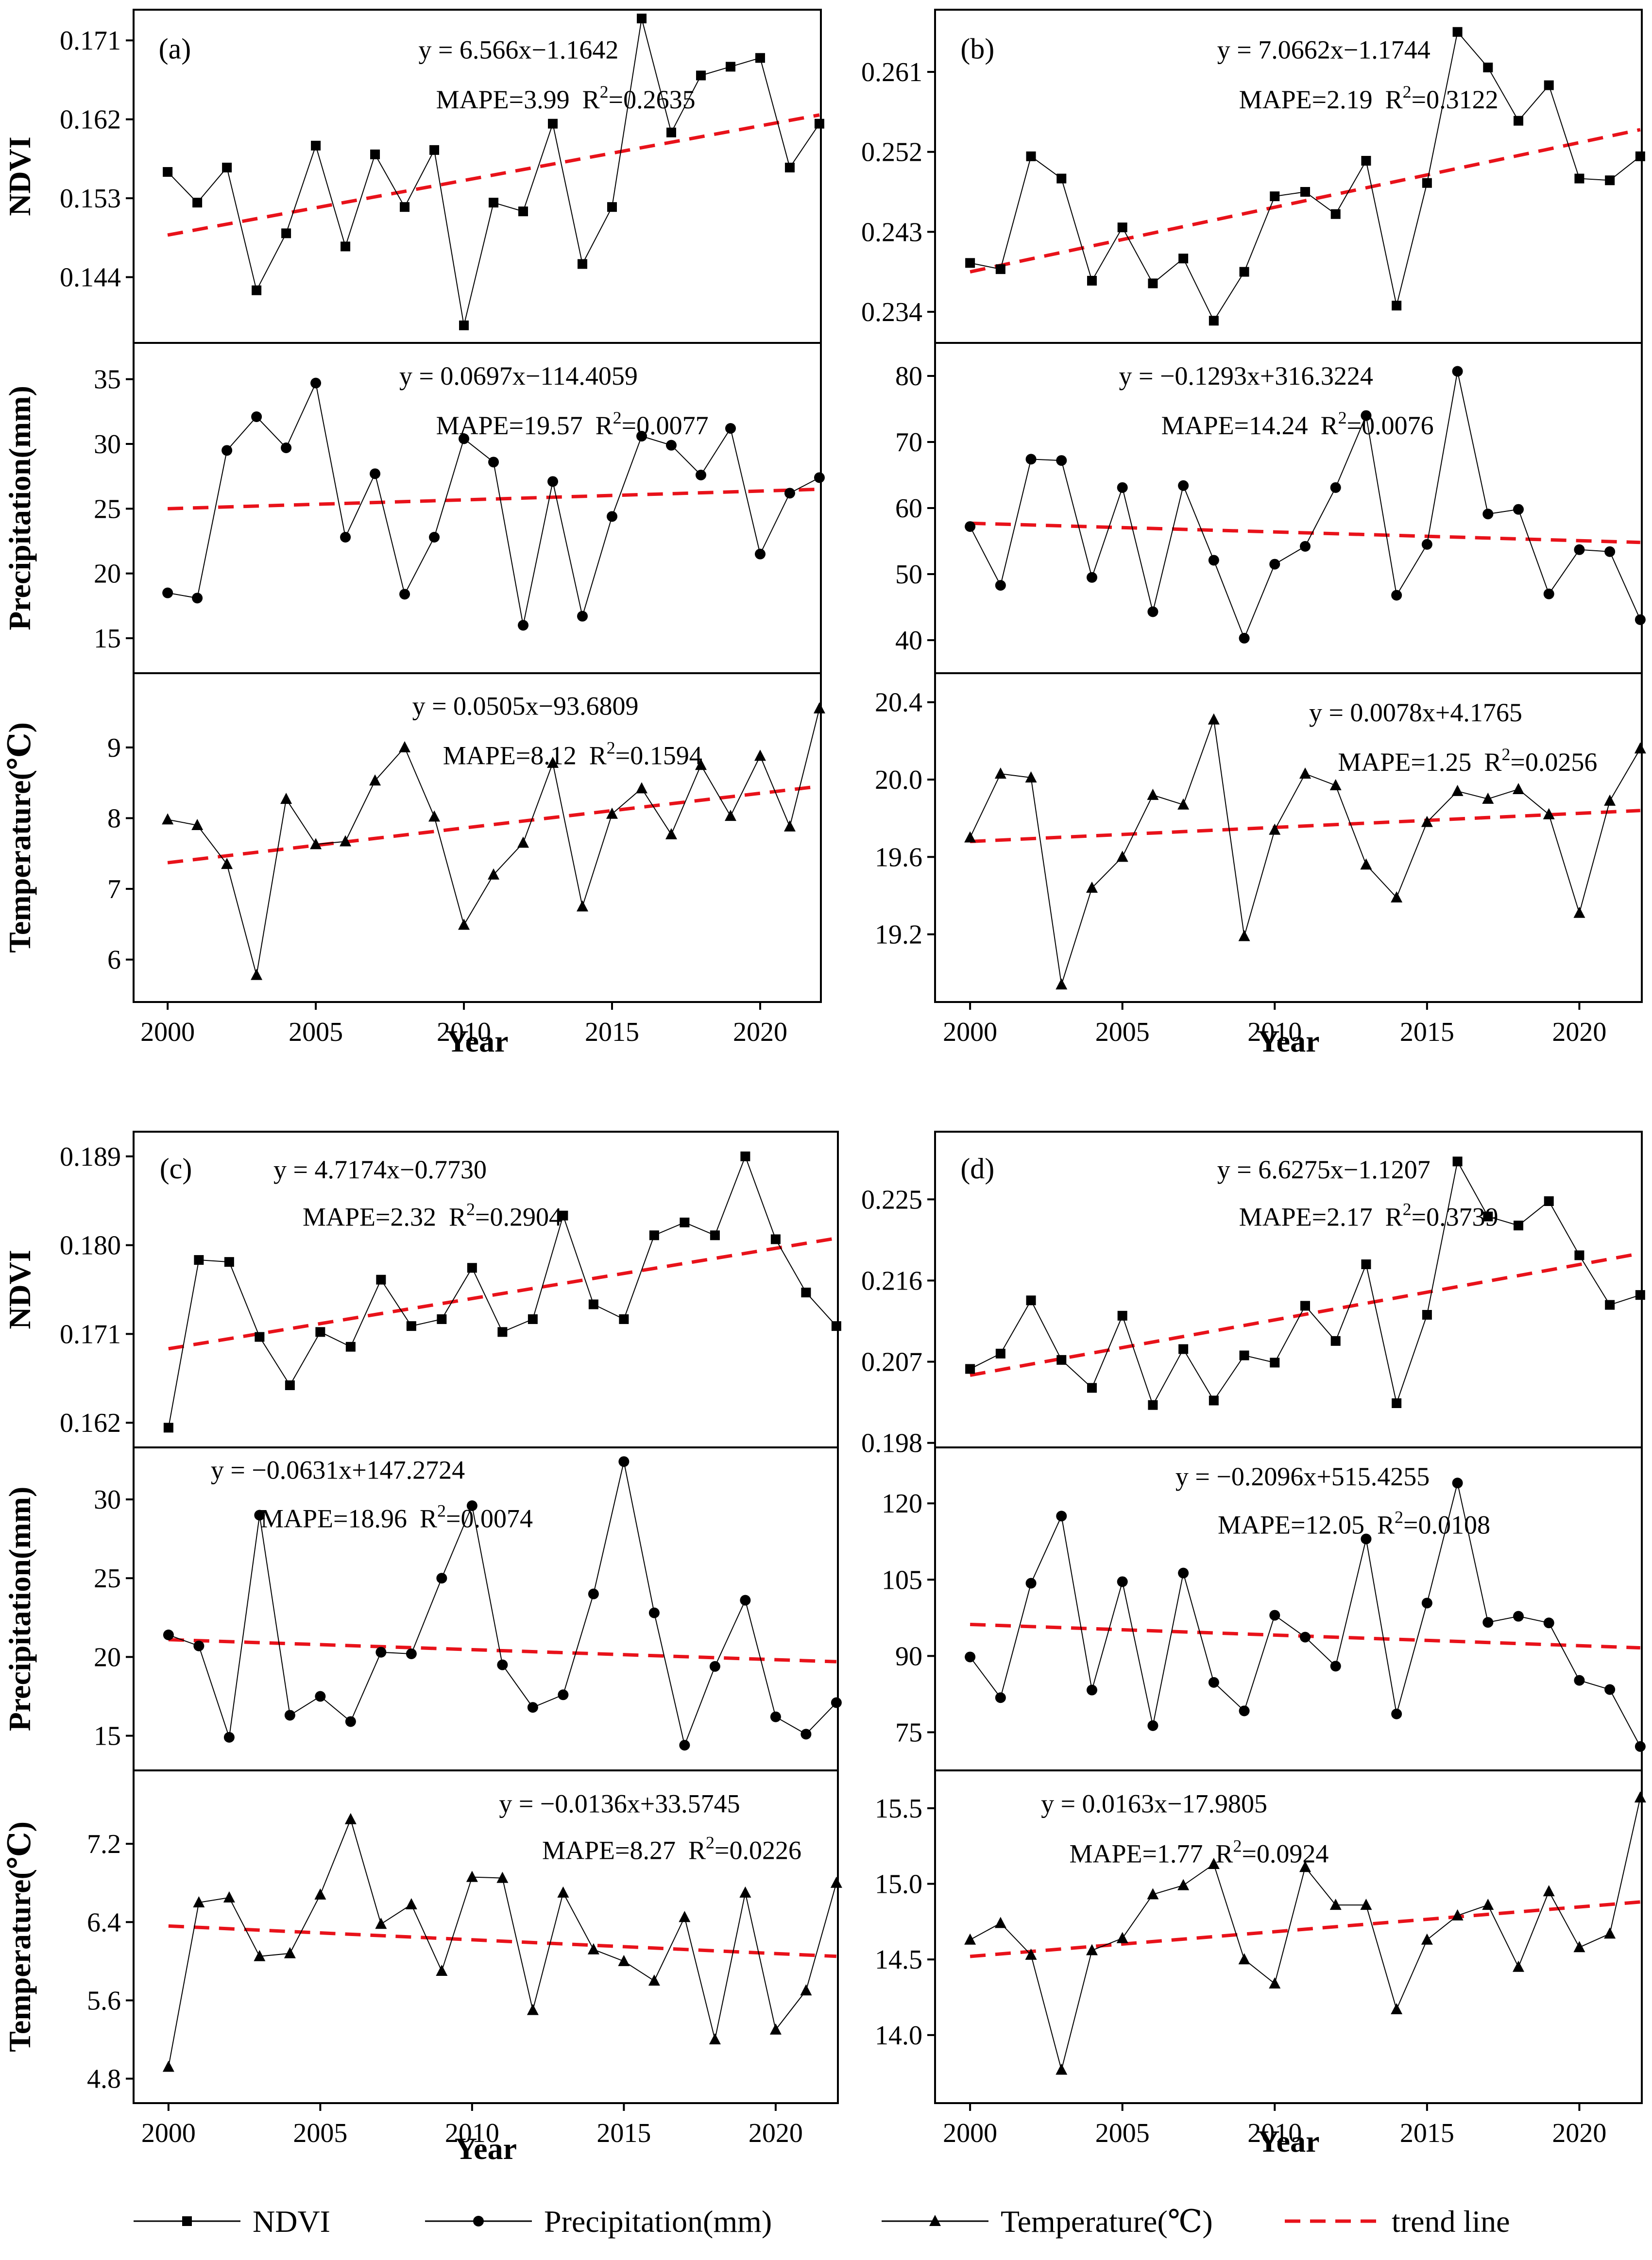  I want to click on y-tick-label: 120, so click(902, 1504).